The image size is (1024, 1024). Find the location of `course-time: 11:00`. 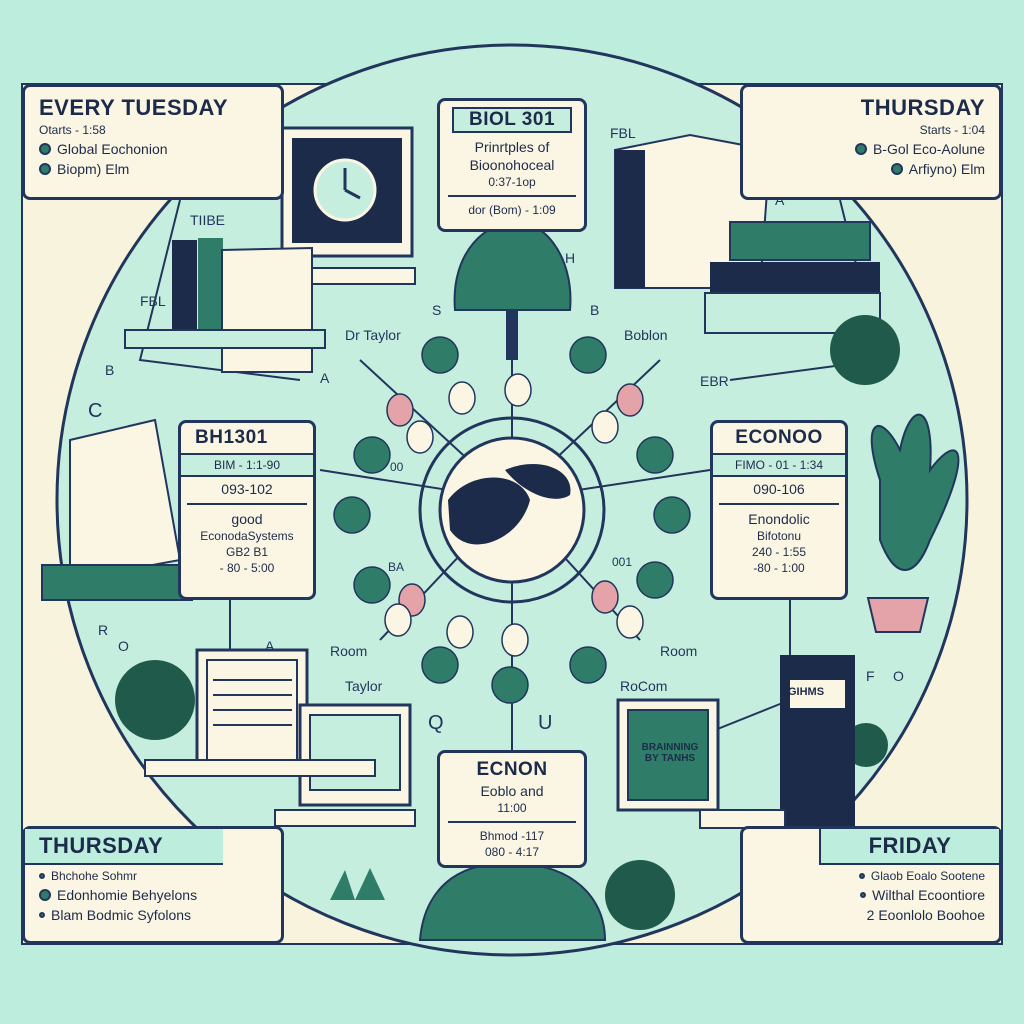

course-time: 11:00 is located at coordinates (512, 808).